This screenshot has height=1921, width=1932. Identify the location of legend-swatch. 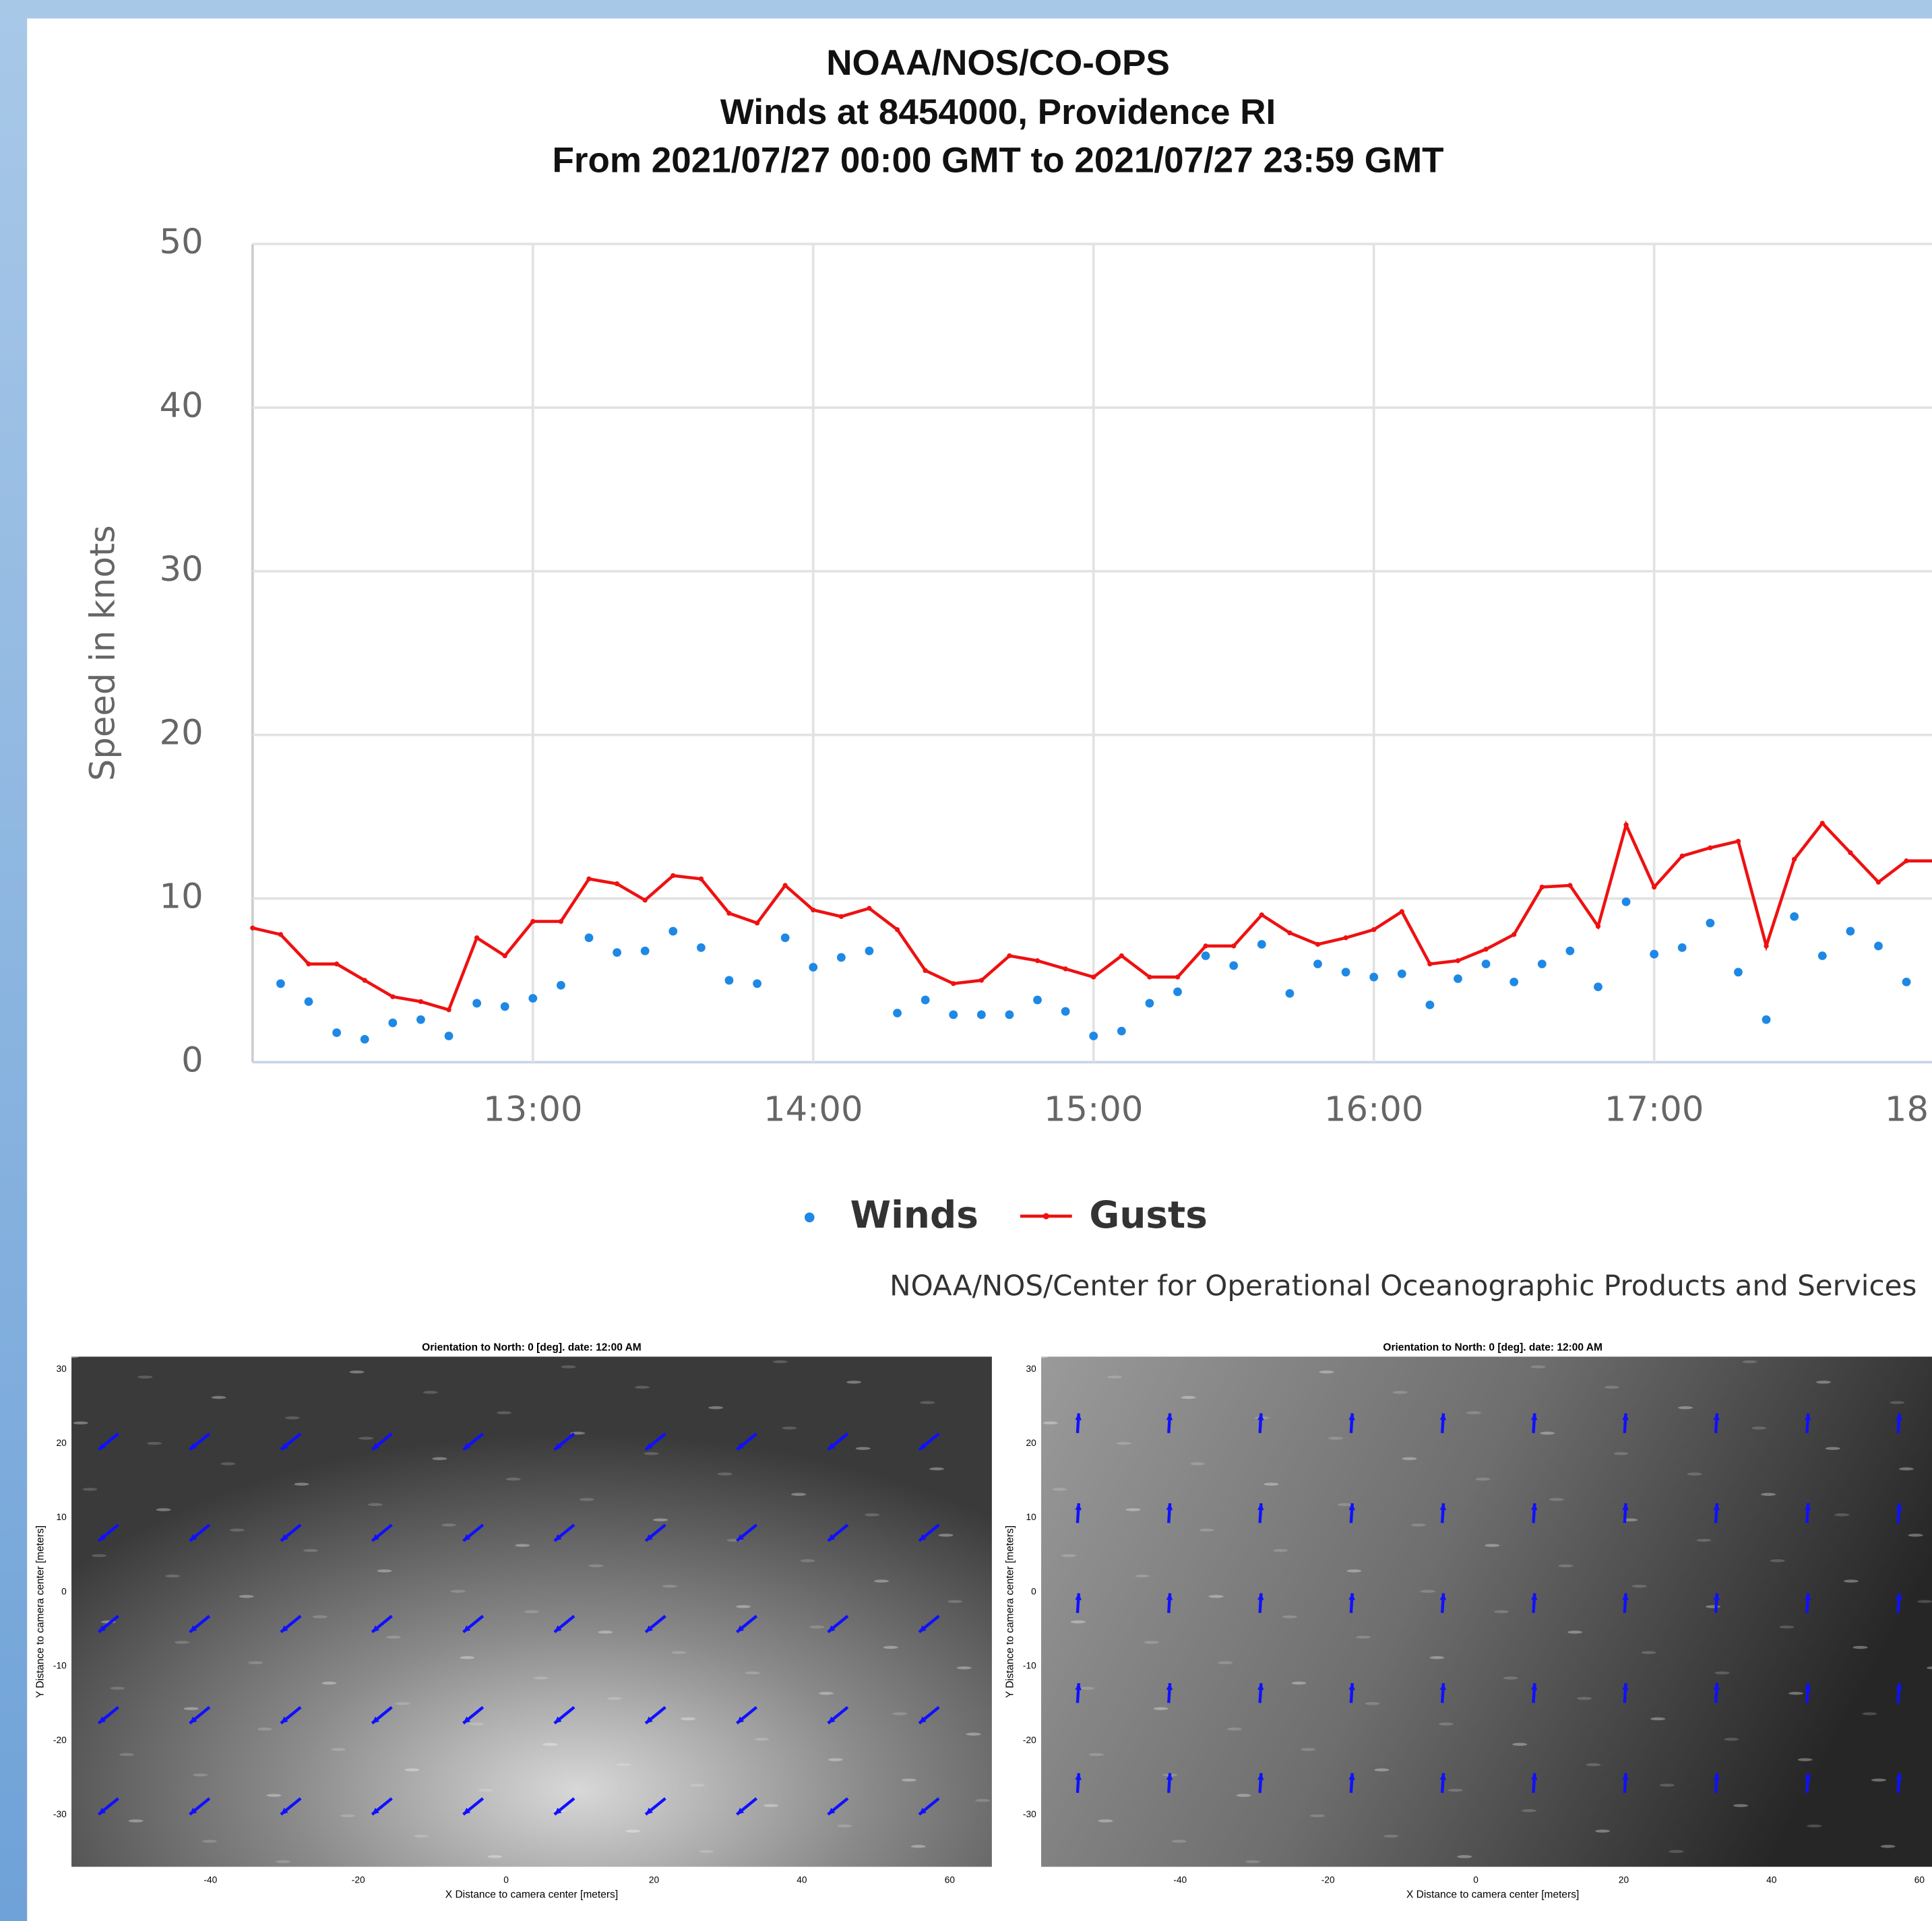
(809, 1217).